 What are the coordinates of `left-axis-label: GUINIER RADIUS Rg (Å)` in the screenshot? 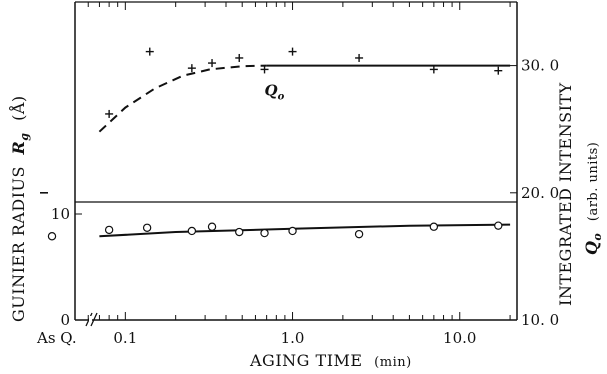 It's located at (20, 208).